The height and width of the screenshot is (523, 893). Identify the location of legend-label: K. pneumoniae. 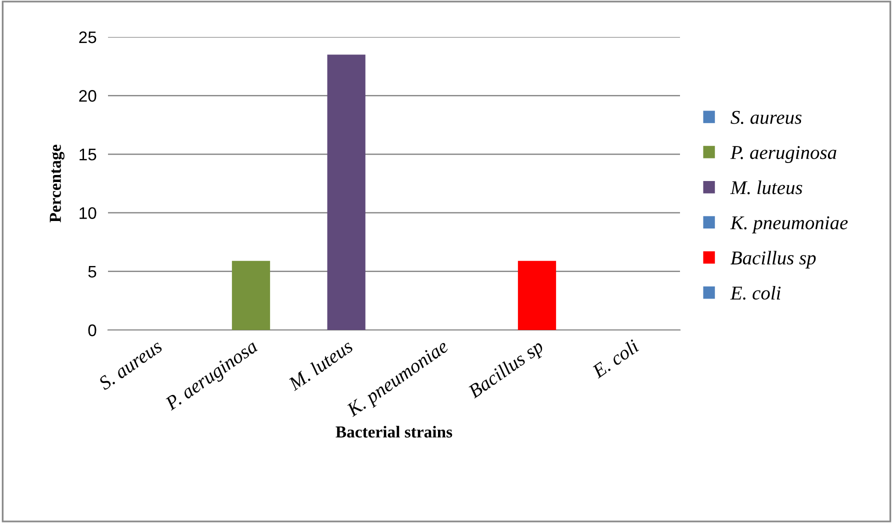
(789, 225).